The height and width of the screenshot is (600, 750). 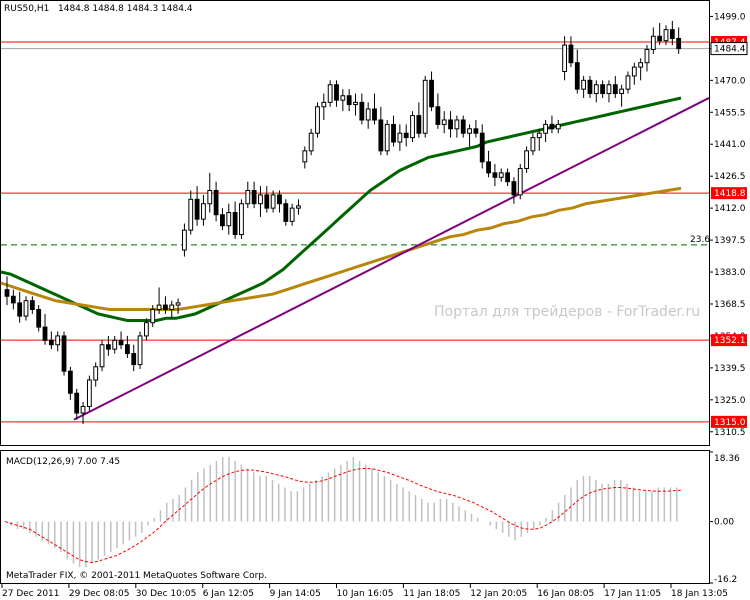 What do you see at coordinates (431, 594) in the screenshot?
I see `time-tick-label: 11 Jan 18:05` at bounding box center [431, 594].